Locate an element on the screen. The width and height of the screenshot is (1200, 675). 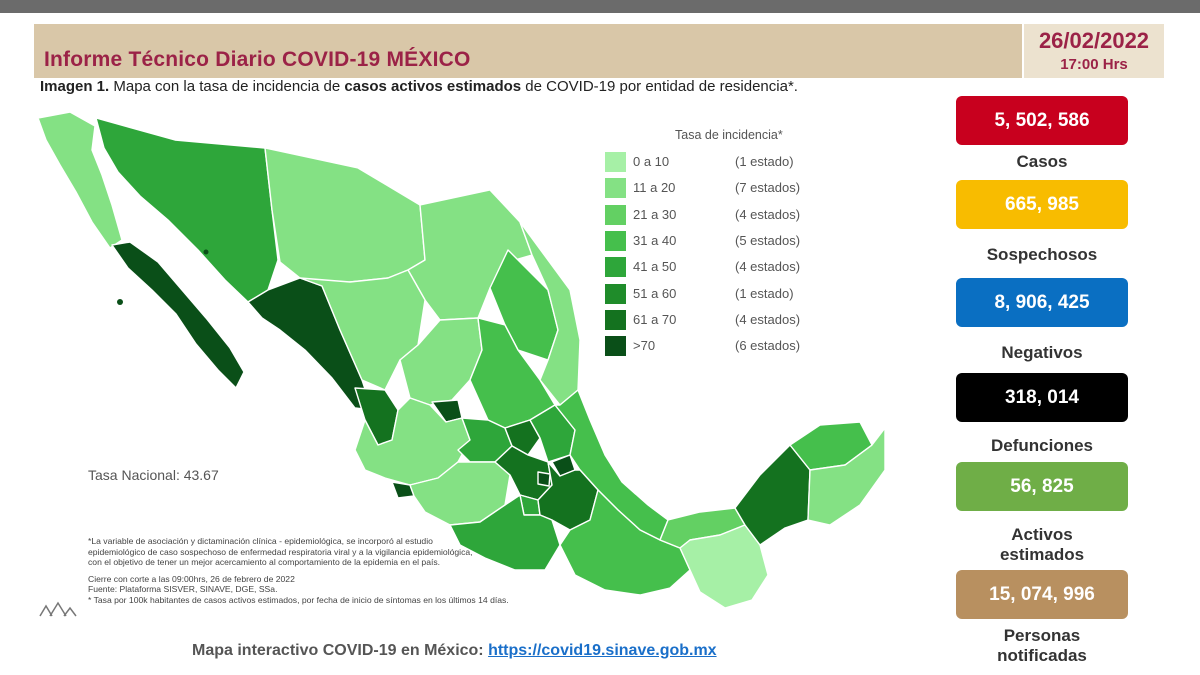
legend-count: (6 estados) is located at coordinates (768, 346).